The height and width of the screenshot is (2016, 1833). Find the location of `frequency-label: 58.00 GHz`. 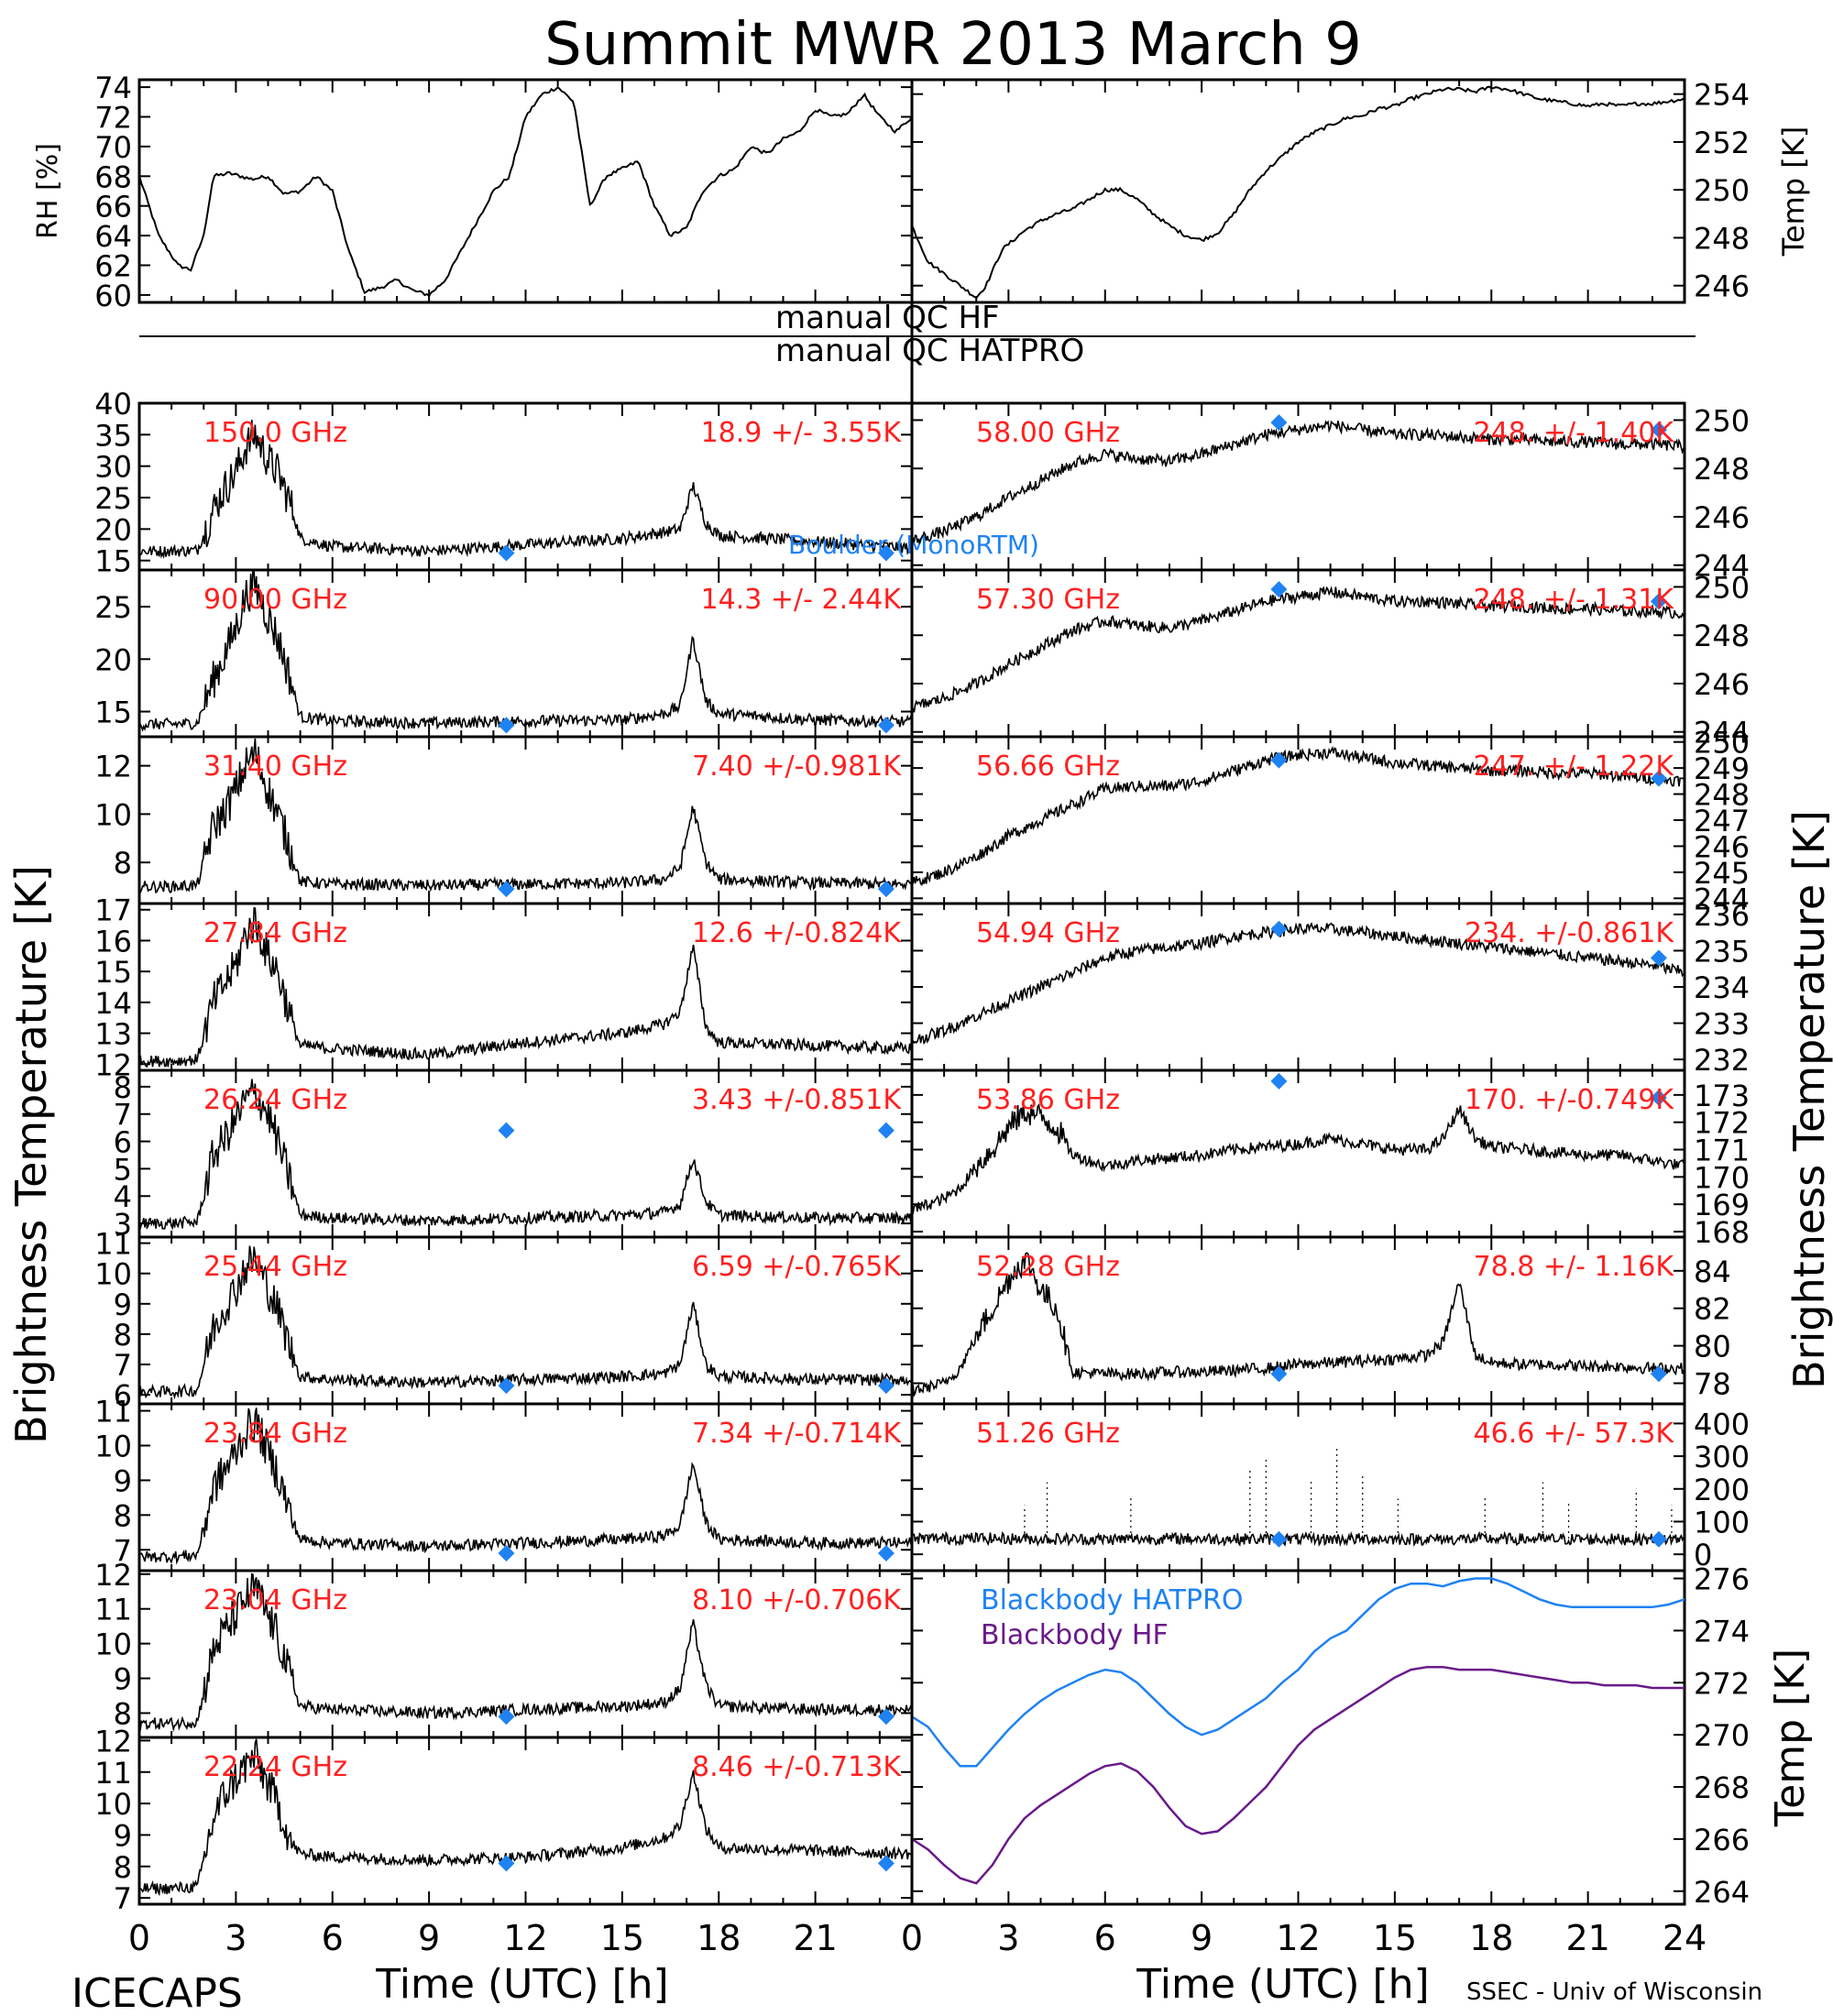

frequency-label: 58.00 GHz is located at coordinates (1048, 433).